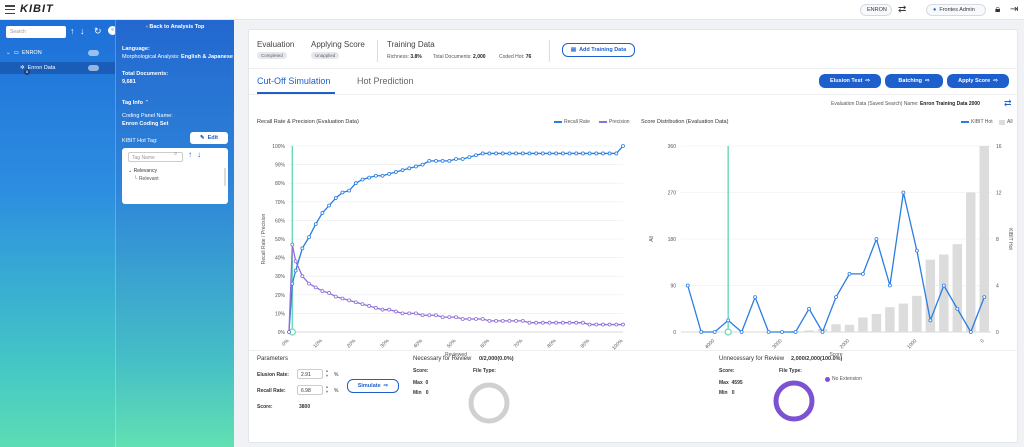 This screenshot has width=1024, height=447. I want to click on y2-axis-label: KIBIT Hot, so click(1010, 239).